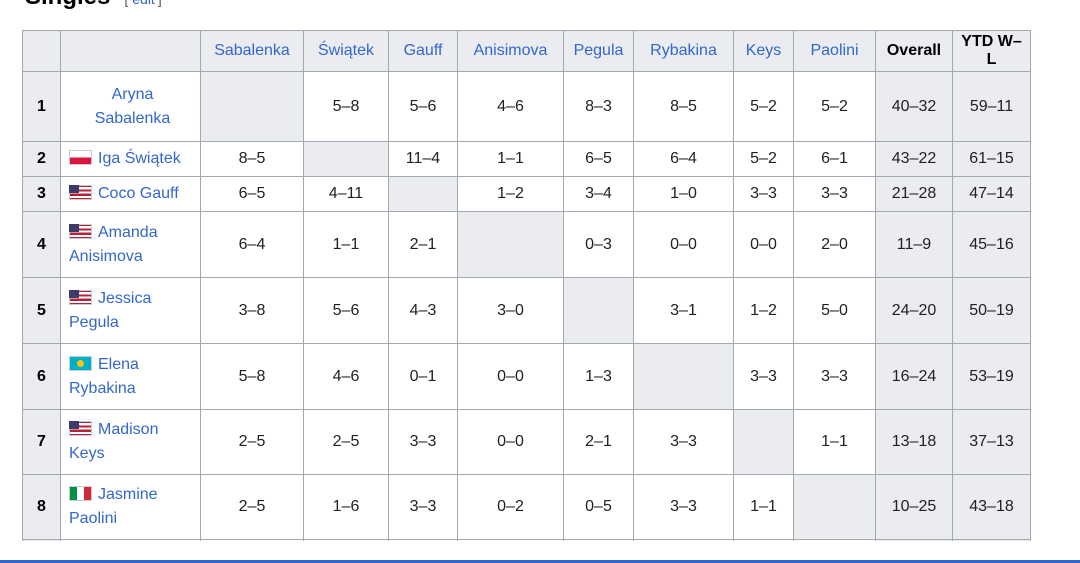 This screenshot has height=563, width=1080. I want to click on h2h-cell: 8–3, so click(598, 106).